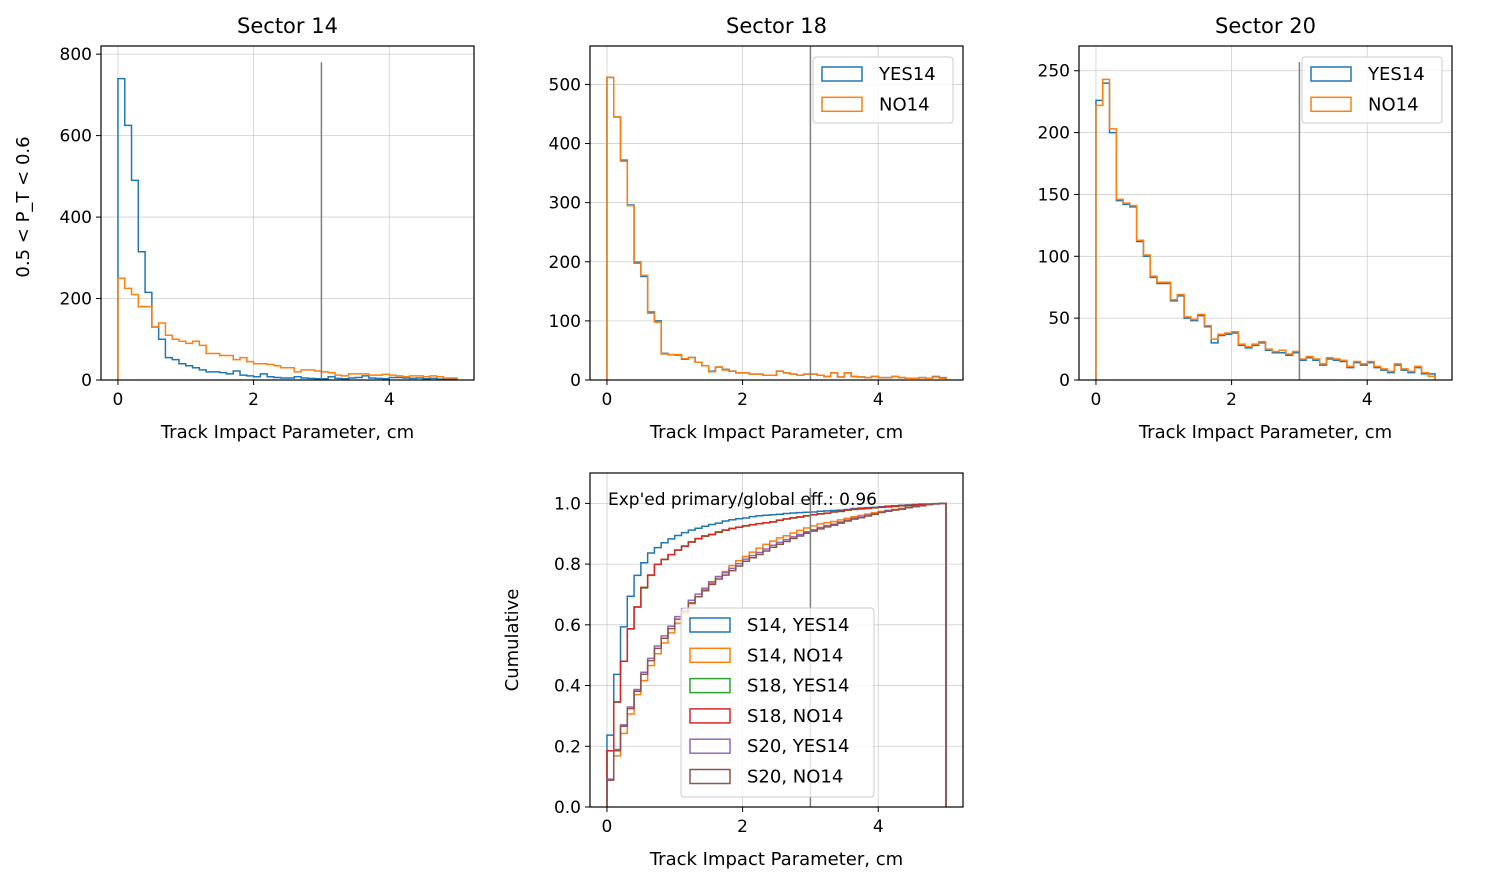 Image resolution: width=1485 pixels, height=885 pixels. What do you see at coordinates (567, 687) in the screenshot?
I see `y-tick-label: 0.4` at bounding box center [567, 687].